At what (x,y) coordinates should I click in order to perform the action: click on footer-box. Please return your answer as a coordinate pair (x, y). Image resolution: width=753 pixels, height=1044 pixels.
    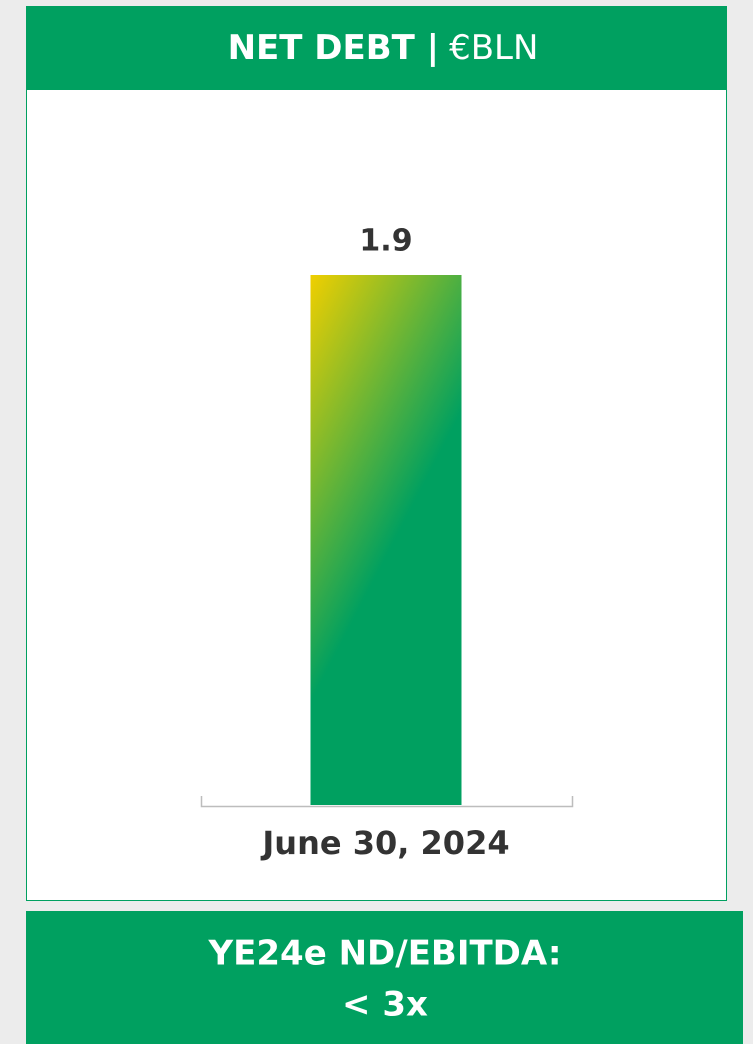
    Looking at the image, I should click on (384, 977).